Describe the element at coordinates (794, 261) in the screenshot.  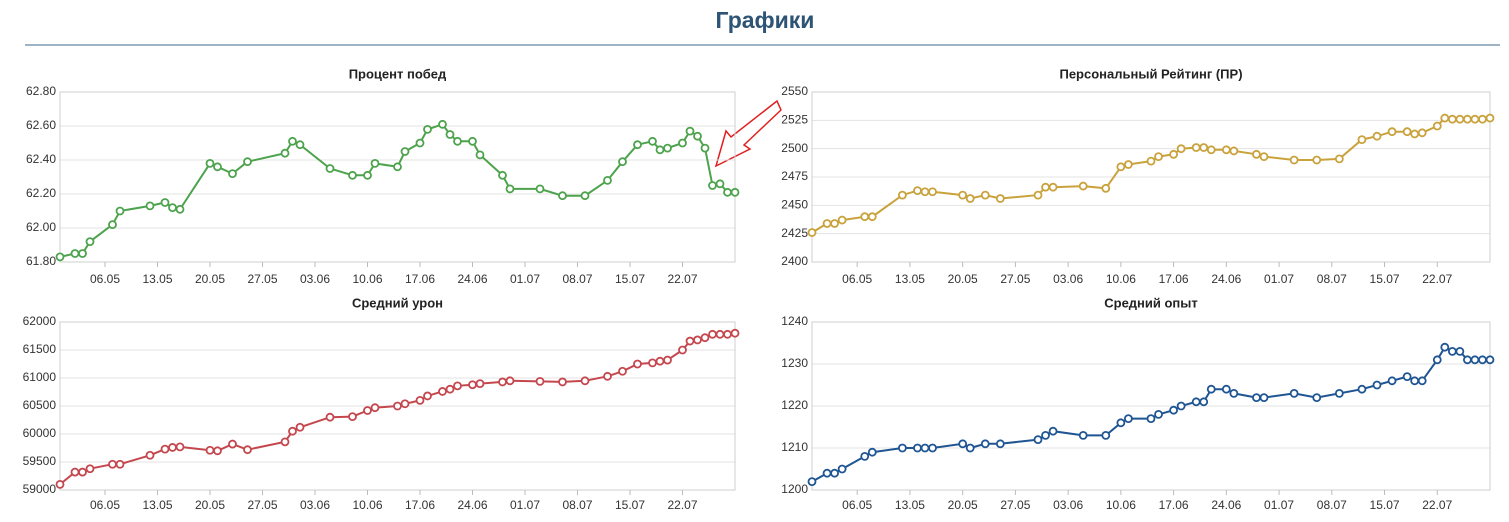
I see `y-tick-label: 2400` at that location.